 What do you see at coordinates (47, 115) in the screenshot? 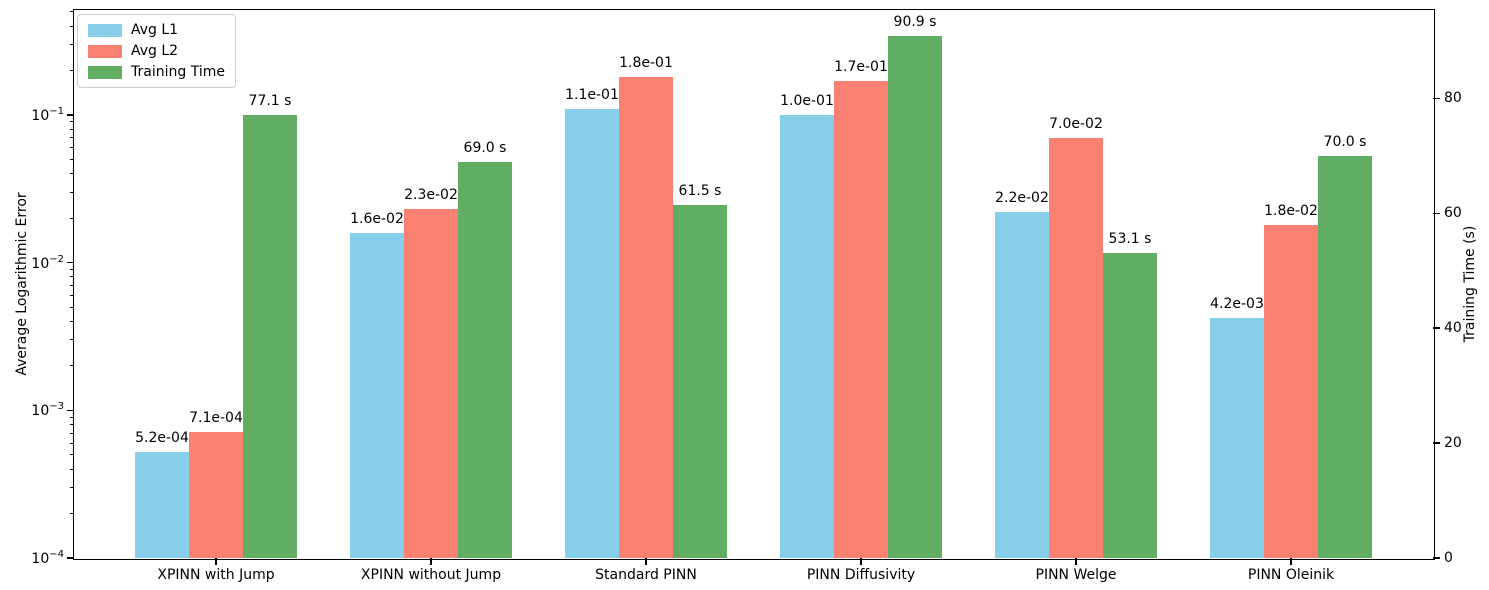
I see `left-tick-label: 10⁻¹` at bounding box center [47, 115].